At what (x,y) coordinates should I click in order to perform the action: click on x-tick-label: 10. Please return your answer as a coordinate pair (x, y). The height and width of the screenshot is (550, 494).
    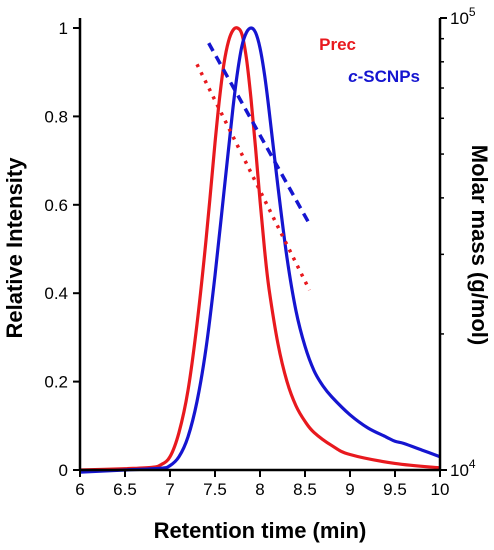
    Looking at the image, I should click on (440, 489).